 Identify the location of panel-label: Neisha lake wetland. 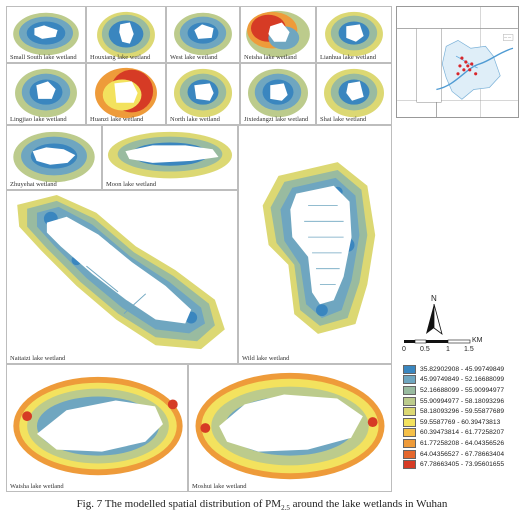
(270, 57).